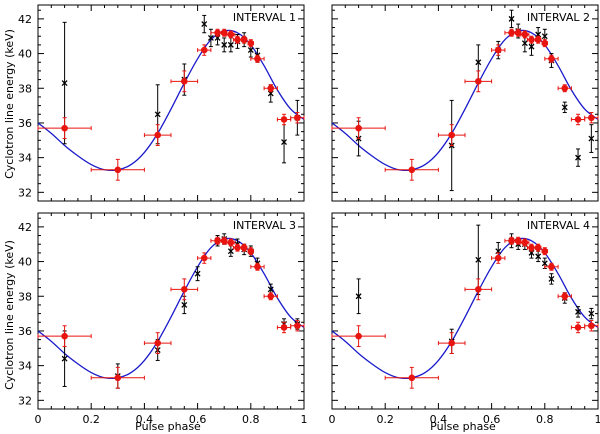 This screenshot has height=434, width=600. What do you see at coordinates (25, 400) in the screenshot?
I see `y-tick-label: 32` at bounding box center [25, 400].